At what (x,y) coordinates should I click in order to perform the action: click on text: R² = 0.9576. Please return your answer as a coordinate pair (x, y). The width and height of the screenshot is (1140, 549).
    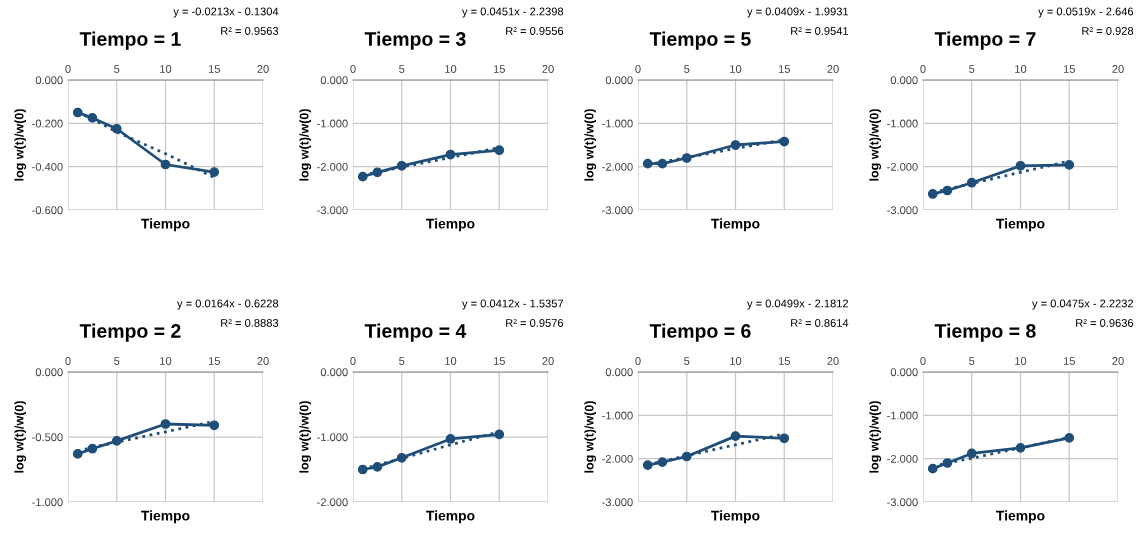
    Looking at the image, I should click on (535, 323).